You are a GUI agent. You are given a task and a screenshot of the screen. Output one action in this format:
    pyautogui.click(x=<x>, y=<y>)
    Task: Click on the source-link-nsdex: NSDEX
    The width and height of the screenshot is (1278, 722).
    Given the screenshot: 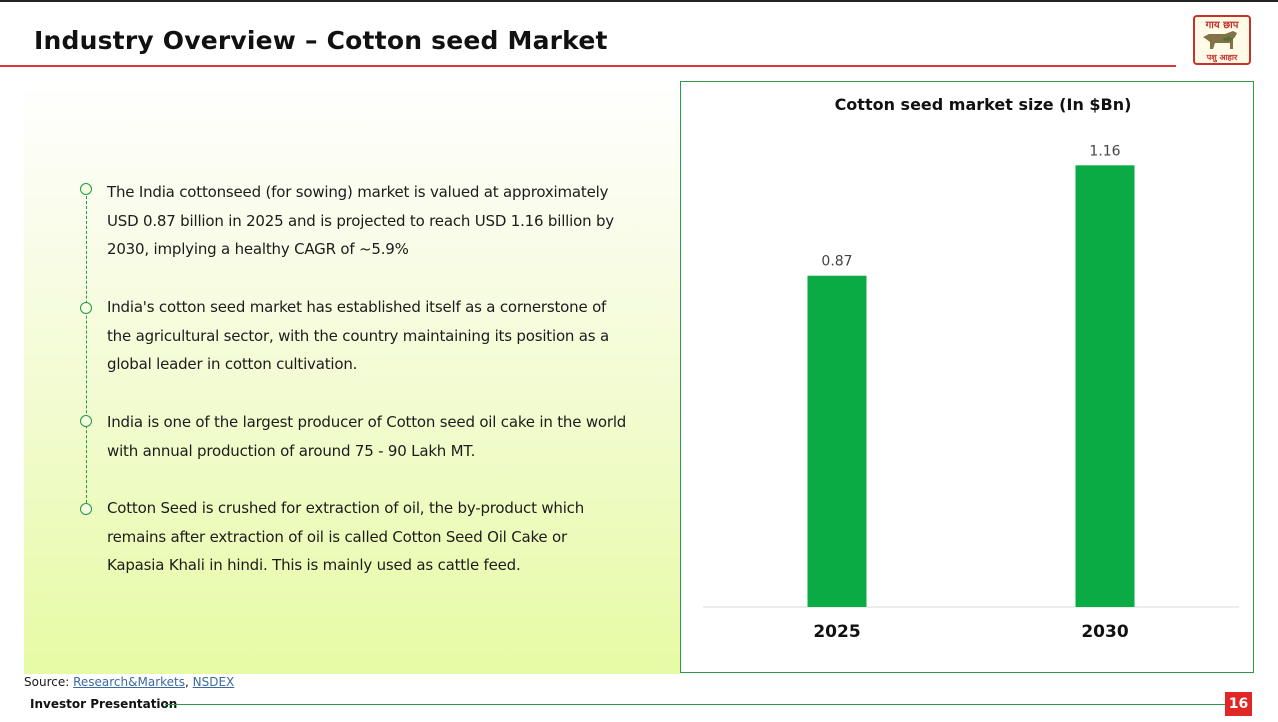 What is the action you would take?
    pyautogui.click(x=213, y=682)
    